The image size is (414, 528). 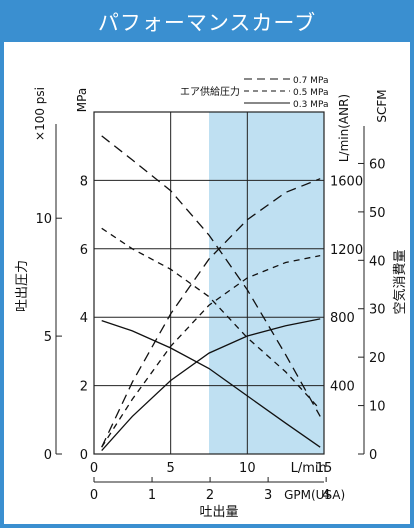 I want to click on y-tick-label-psi: 5, so click(x=48, y=337).